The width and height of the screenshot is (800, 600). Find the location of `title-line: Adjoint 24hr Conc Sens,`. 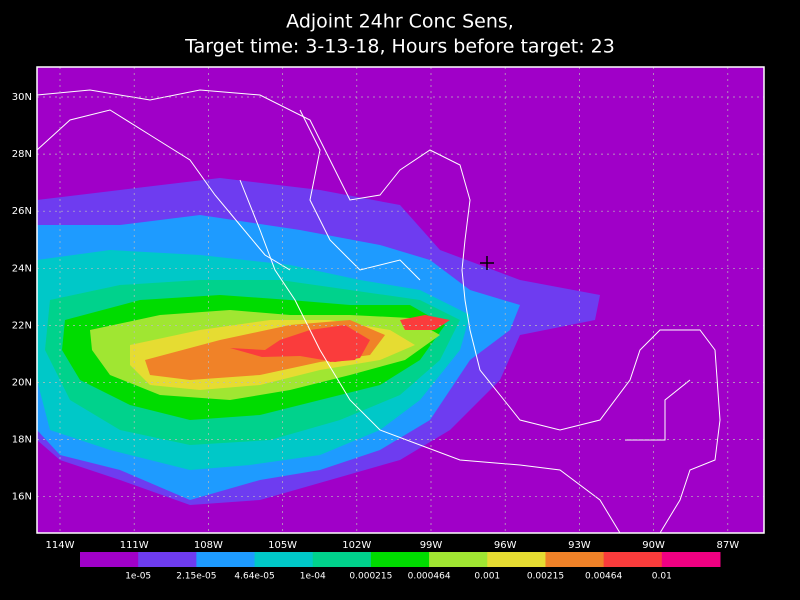

title-line: Adjoint 24hr Conc Sens, is located at coordinates (400, 22).